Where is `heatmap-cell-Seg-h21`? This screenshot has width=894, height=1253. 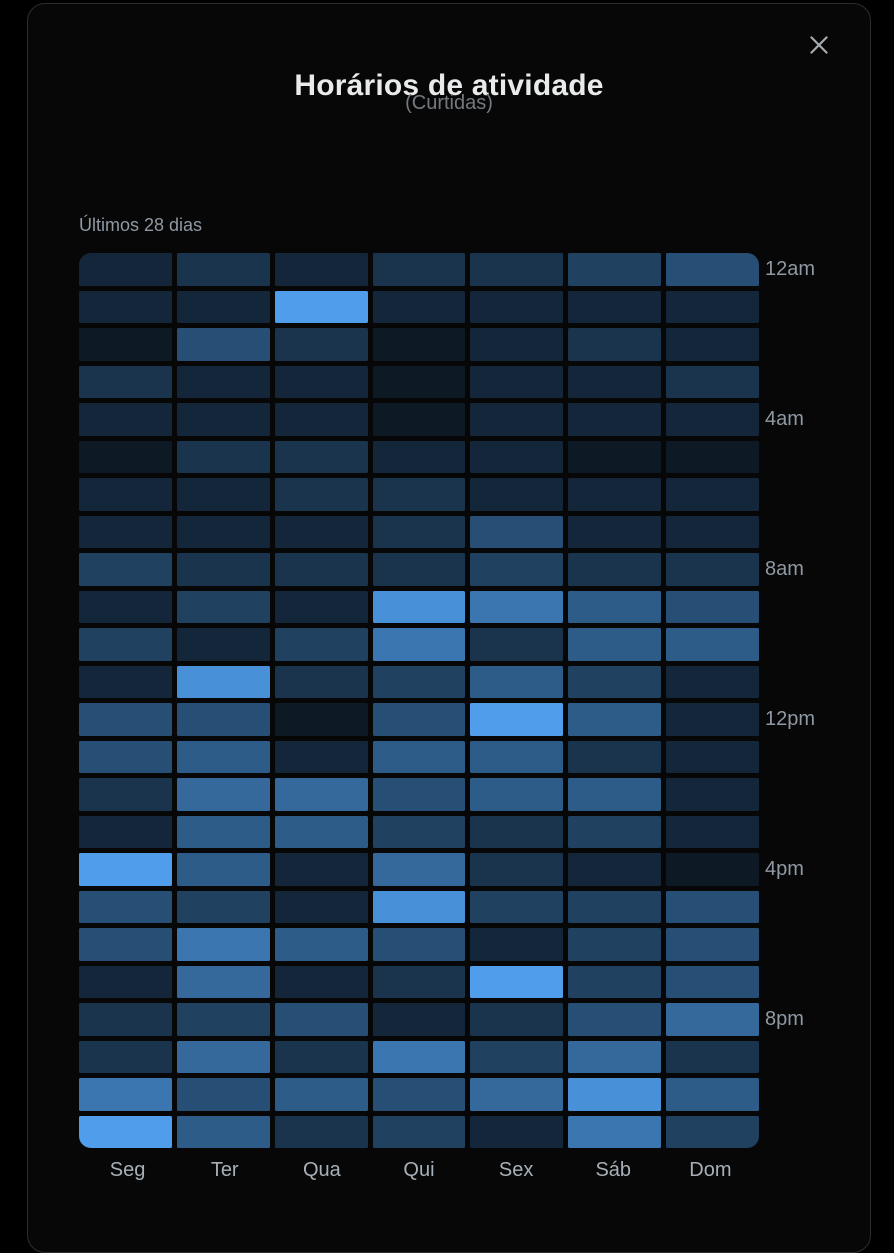 heatmap-cell-Seg-h21 is located at coordinates (125, 1056).